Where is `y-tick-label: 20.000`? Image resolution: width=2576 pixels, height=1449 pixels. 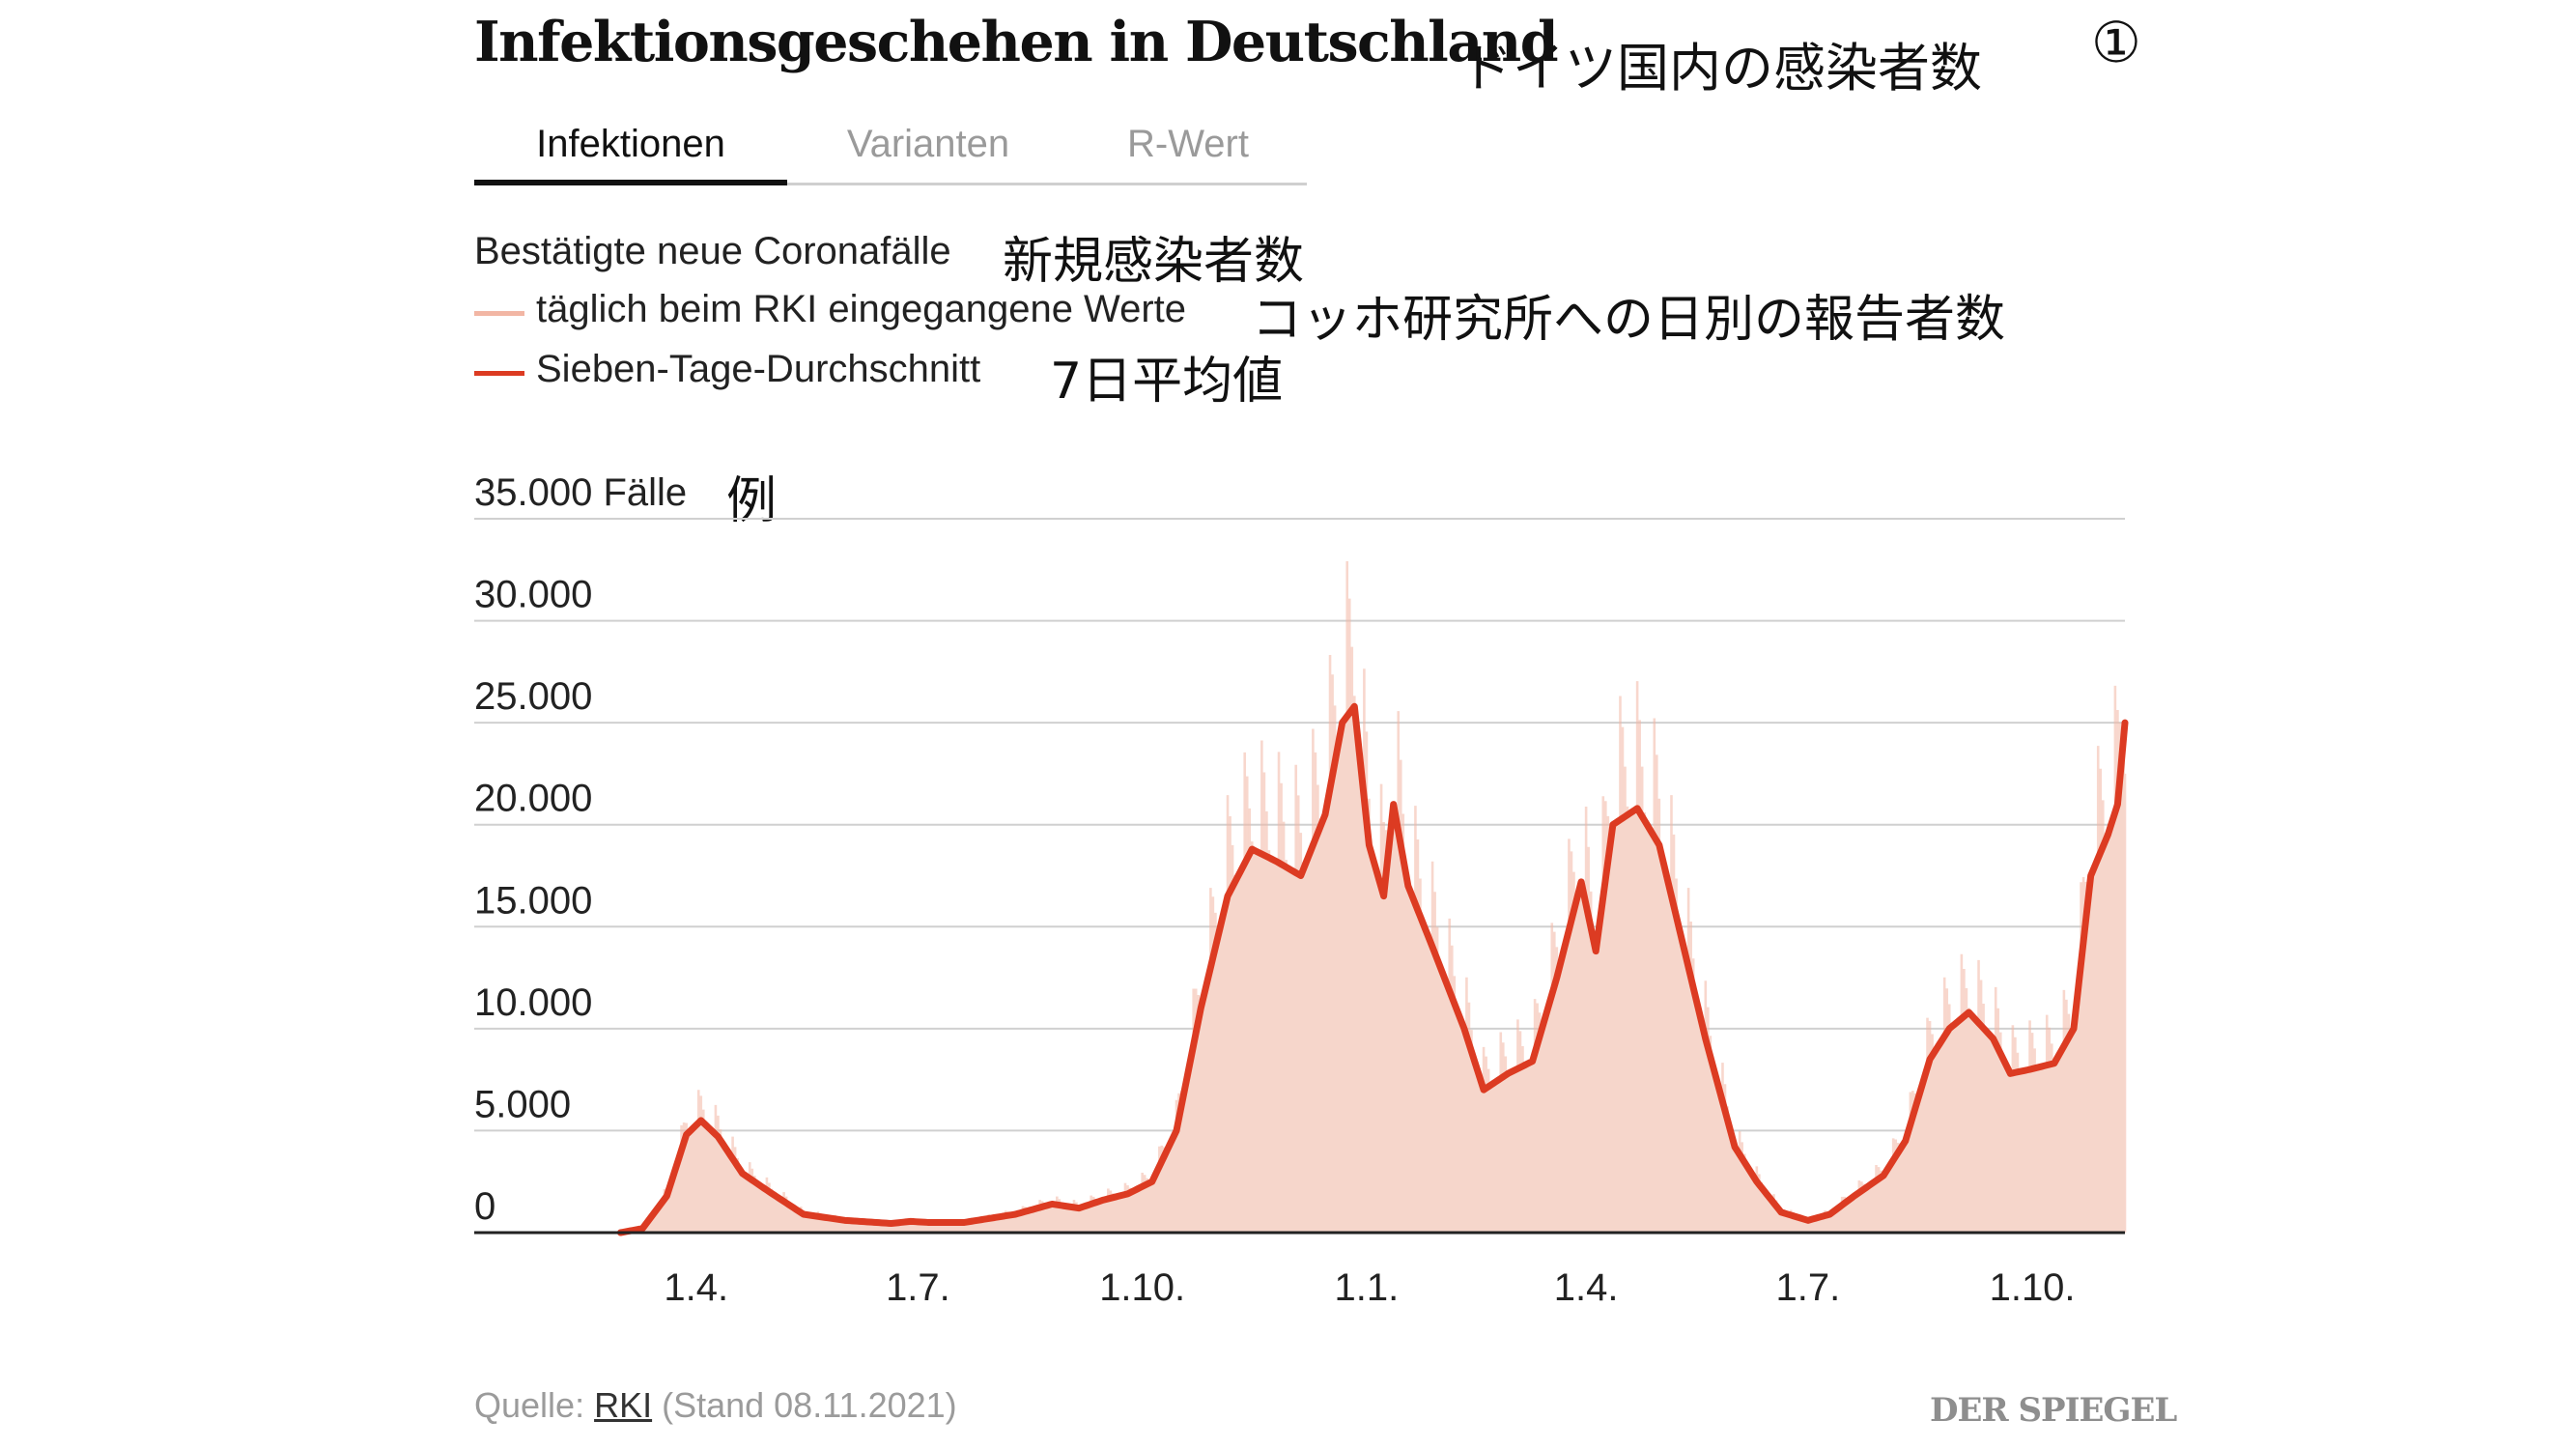
y-tick-label: 20.000 is located at coordinates (533, 799).